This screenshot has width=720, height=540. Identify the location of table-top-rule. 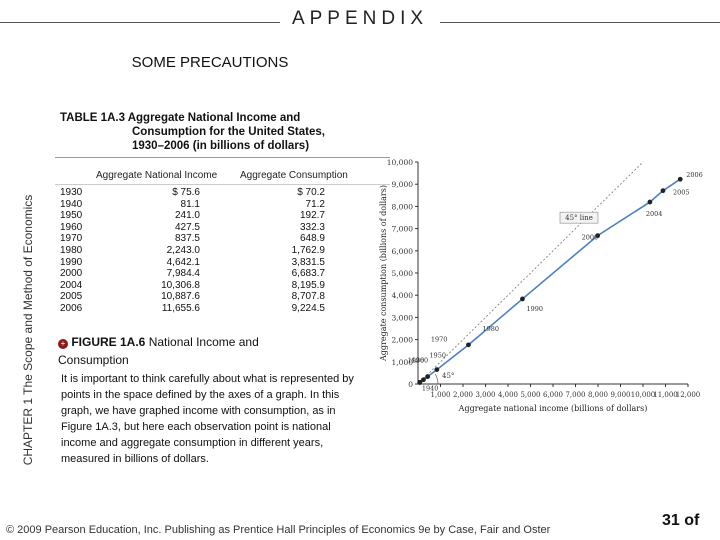
(222, 157).